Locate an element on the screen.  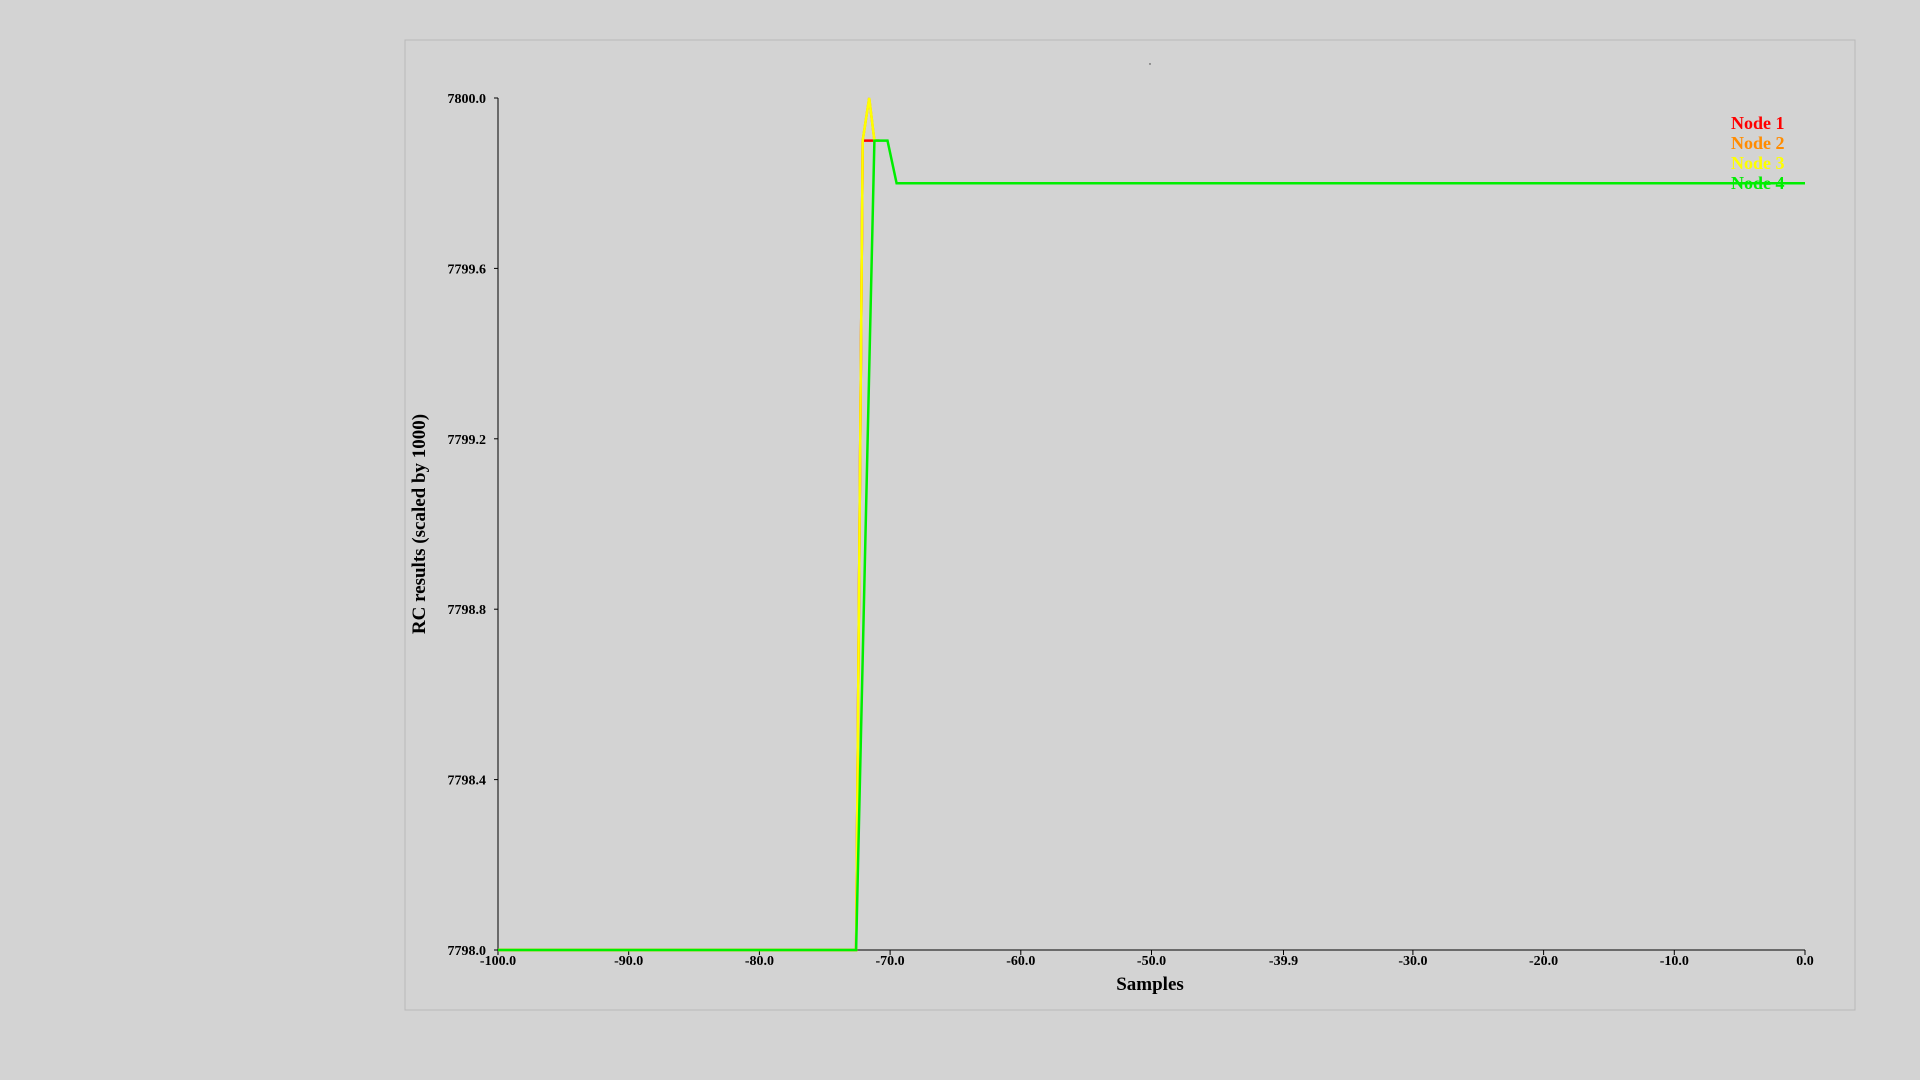
y-axis-title: RC results (scaled by 1000) is located at coordinates (419, 524).